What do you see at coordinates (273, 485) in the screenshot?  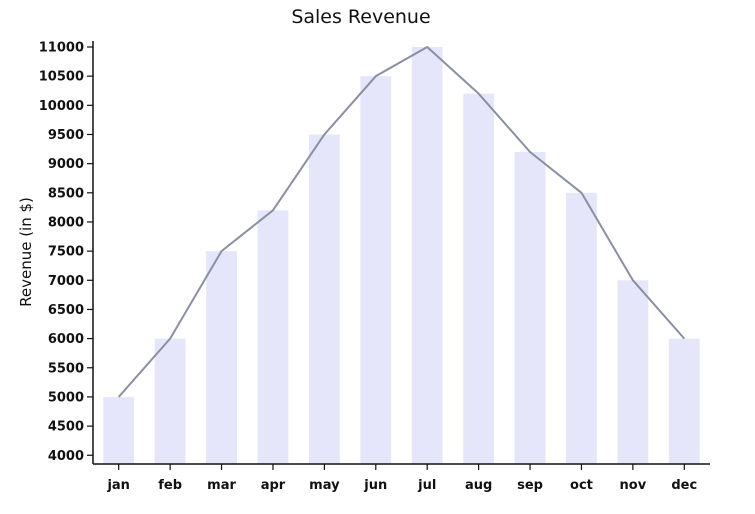 I see `x-tick-label-apr: apr` at bounding box center [273, 485].